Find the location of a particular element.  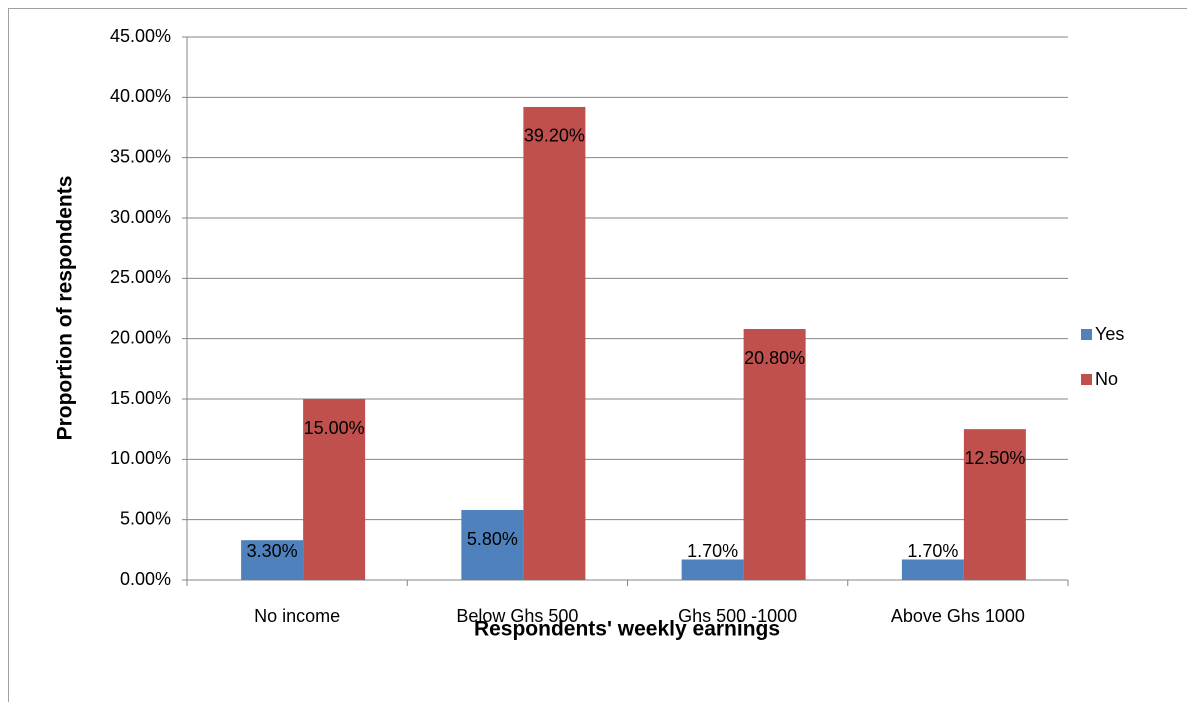

y-tick-label: 5.00% is located at coordinates (145, 518).